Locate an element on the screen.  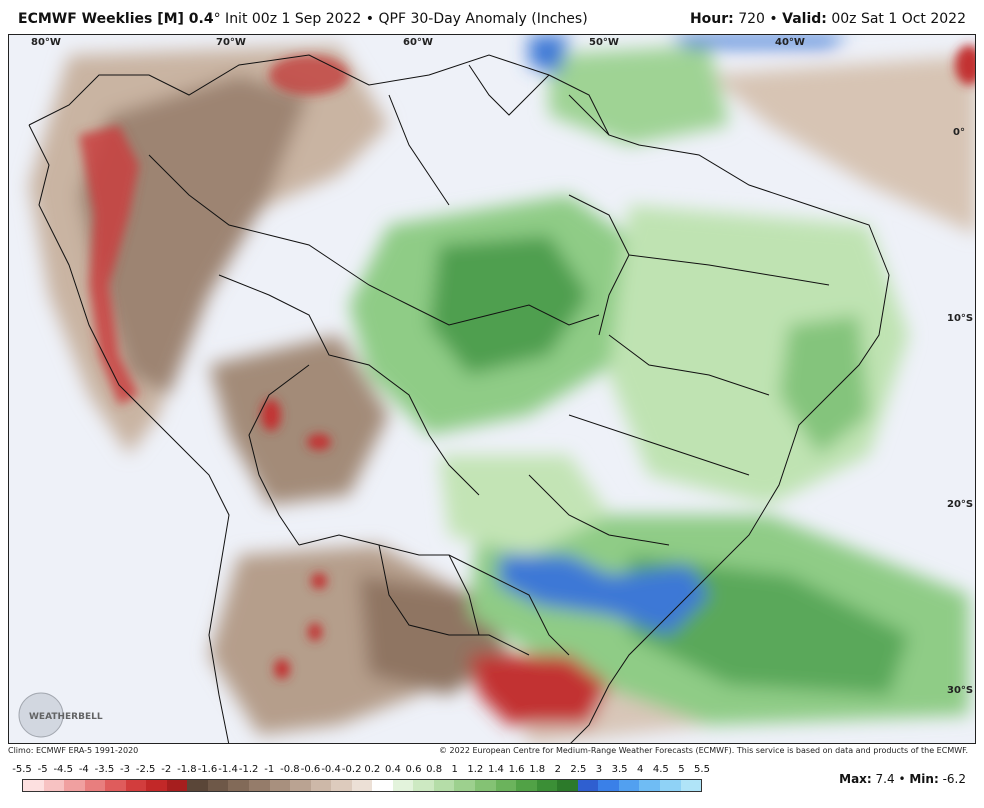
weatherbell-logo: WEATHERBELL is located at coordinates (60, 715).